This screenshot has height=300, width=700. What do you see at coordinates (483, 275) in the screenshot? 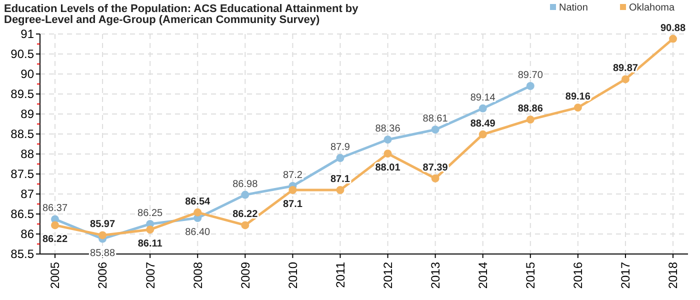
I see `x-tick-label: 2014` at bounding box center [483, 275].